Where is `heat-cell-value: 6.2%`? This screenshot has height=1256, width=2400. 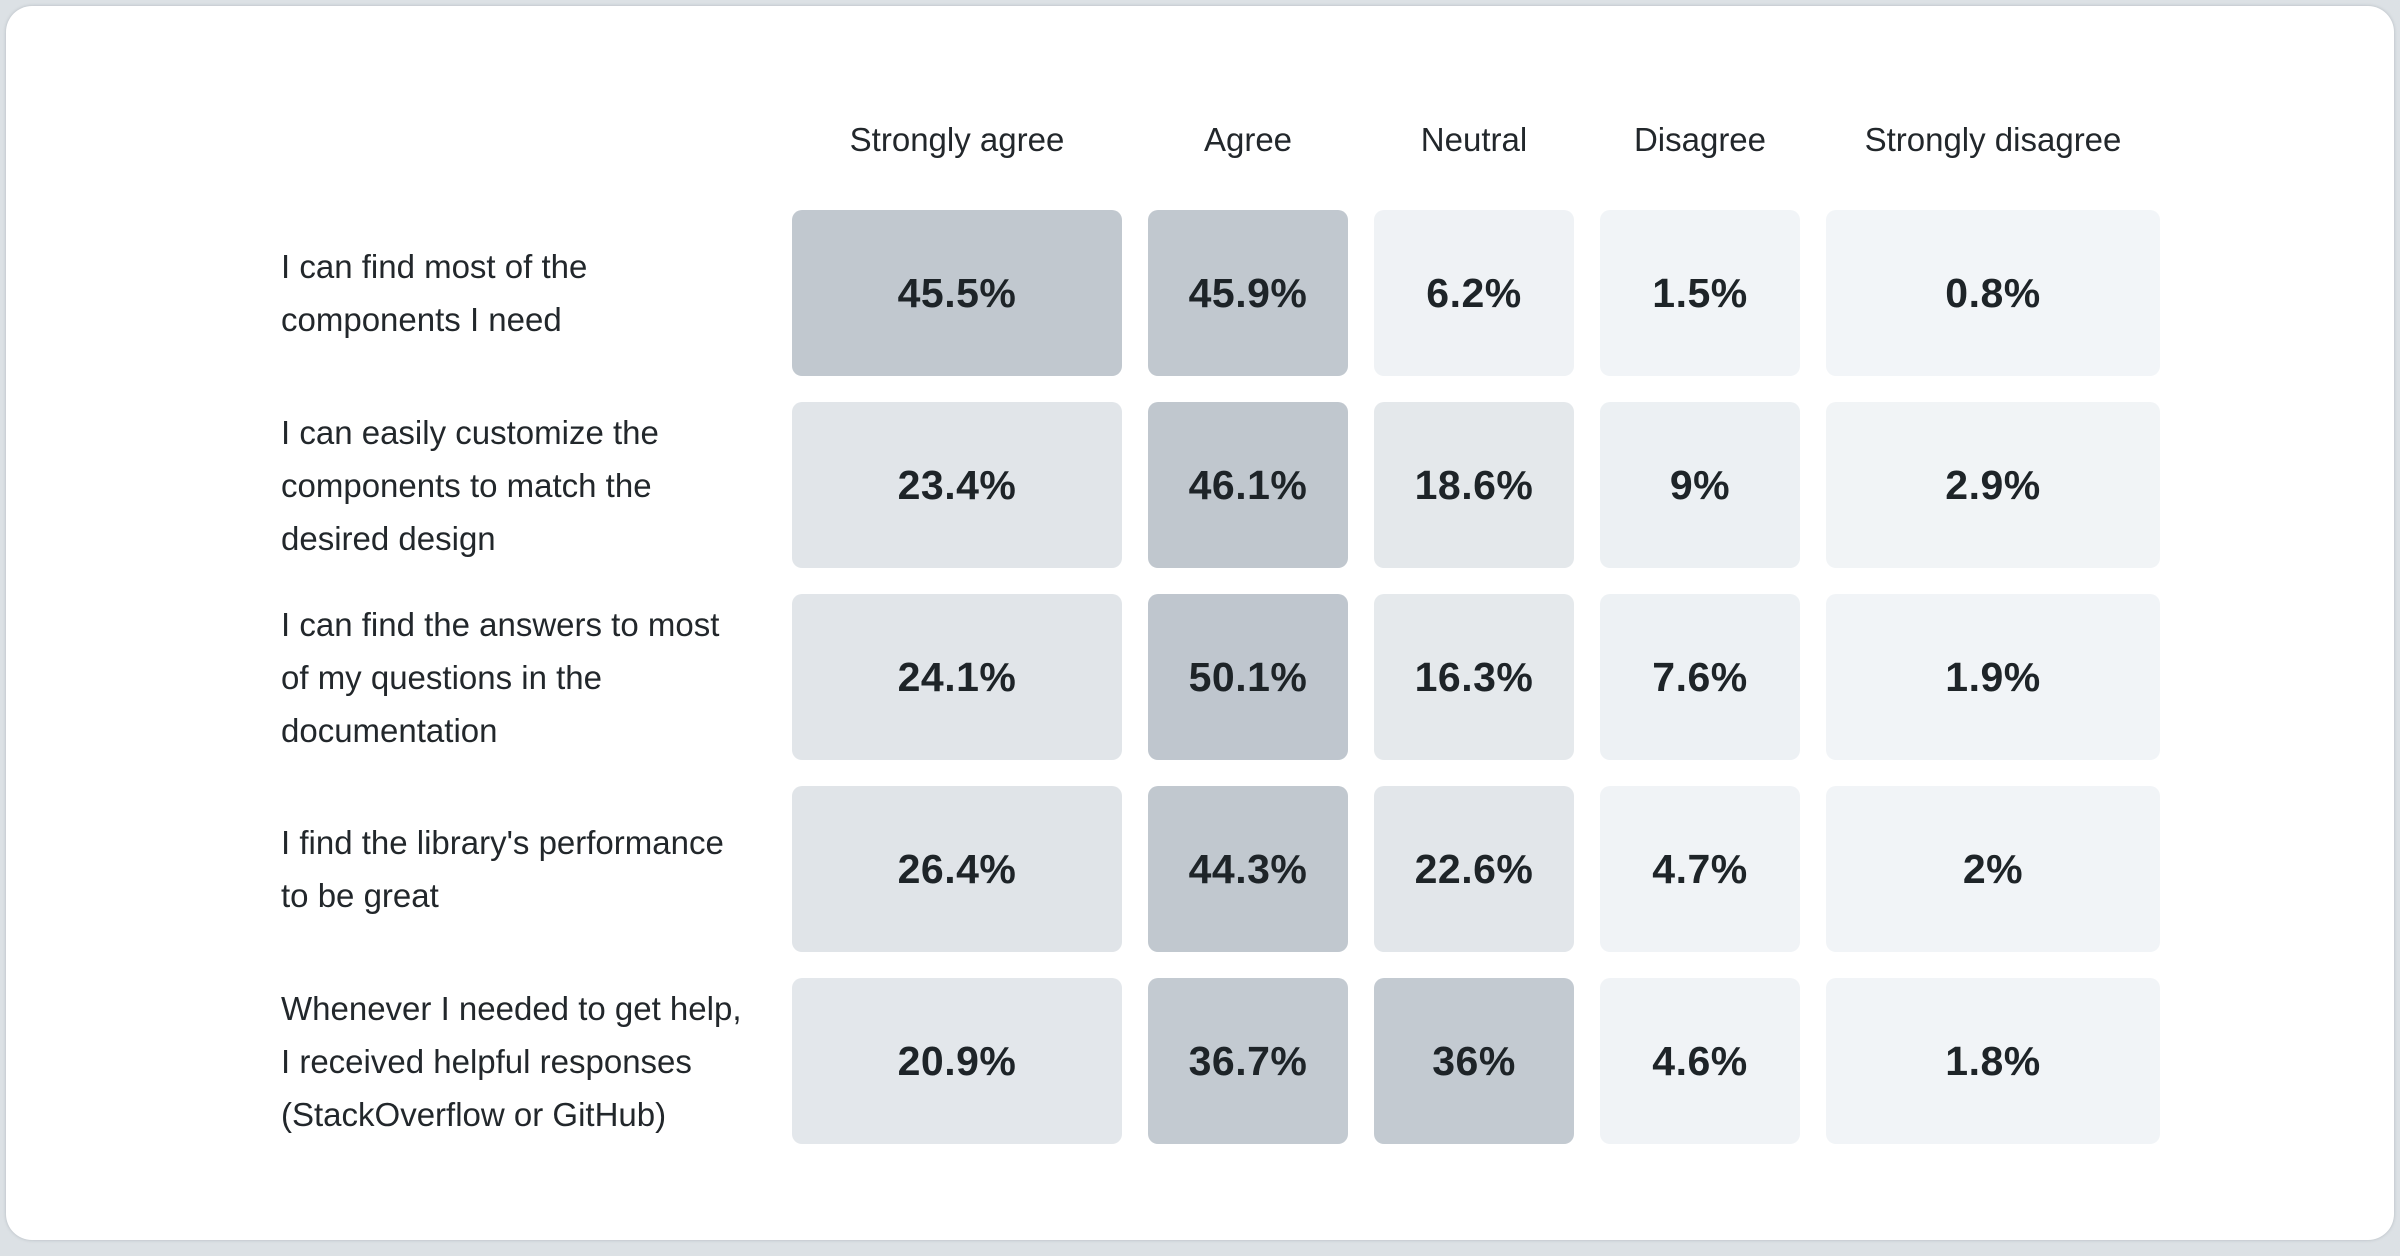
heat-cell-value: 6.2% is located at coordinates (1474, 292).